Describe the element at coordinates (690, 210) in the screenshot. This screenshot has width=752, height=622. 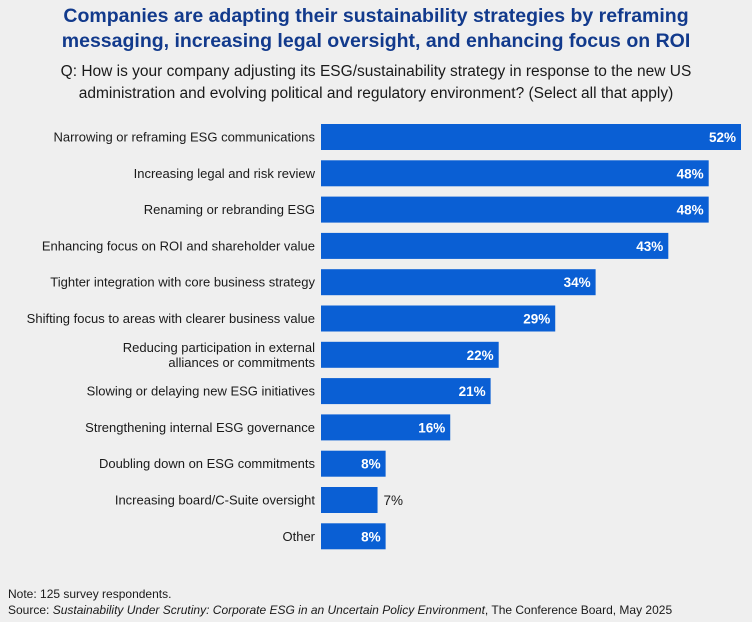
I see `value-label-2: 48%` at that location.